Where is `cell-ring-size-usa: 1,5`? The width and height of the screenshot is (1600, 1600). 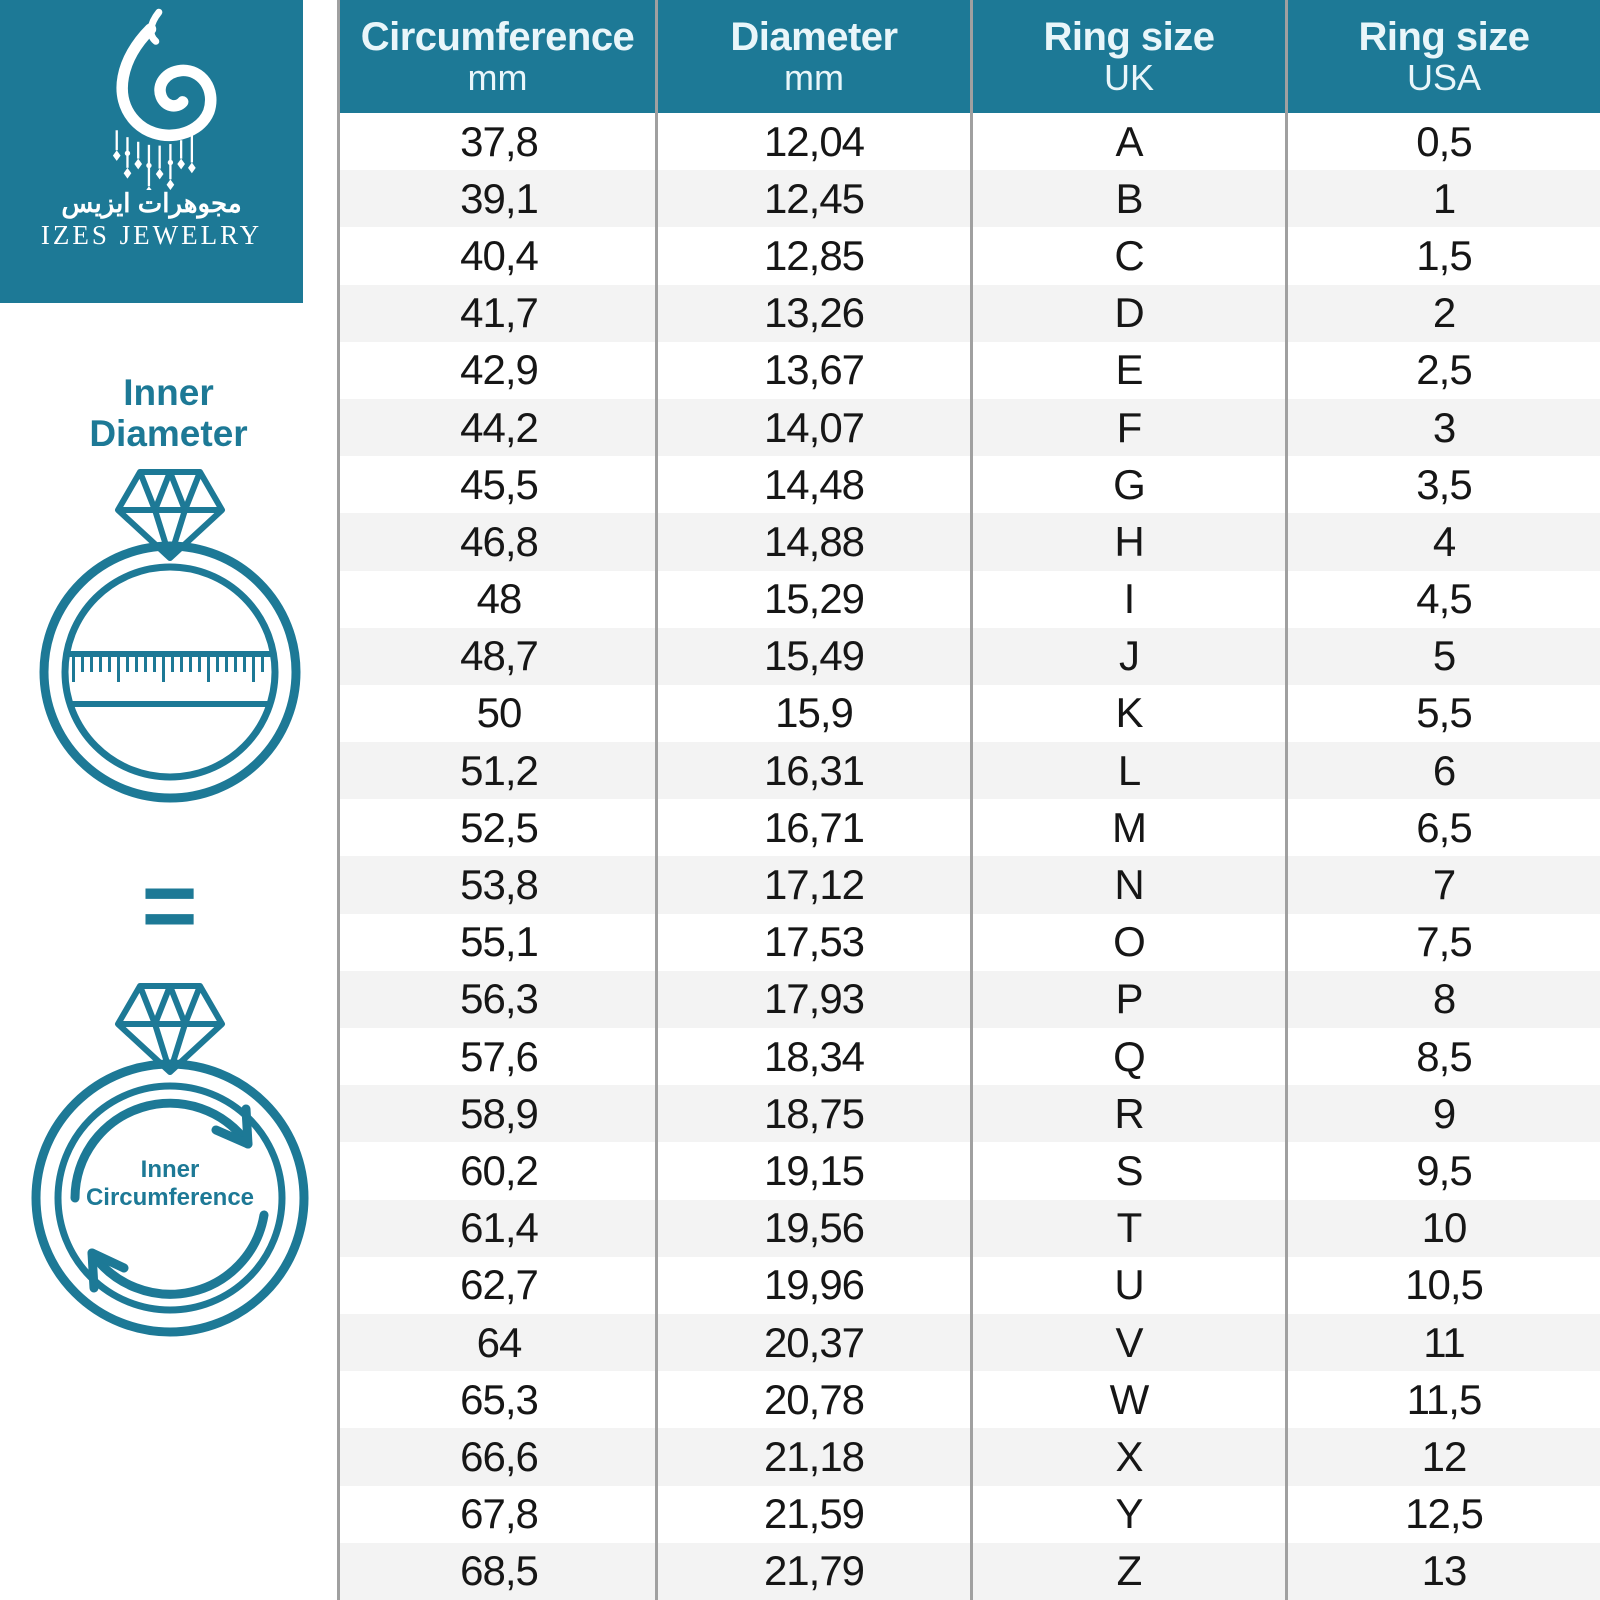
cell-ring-size-usa: 1,5 is located at coordinates (1442, 256).